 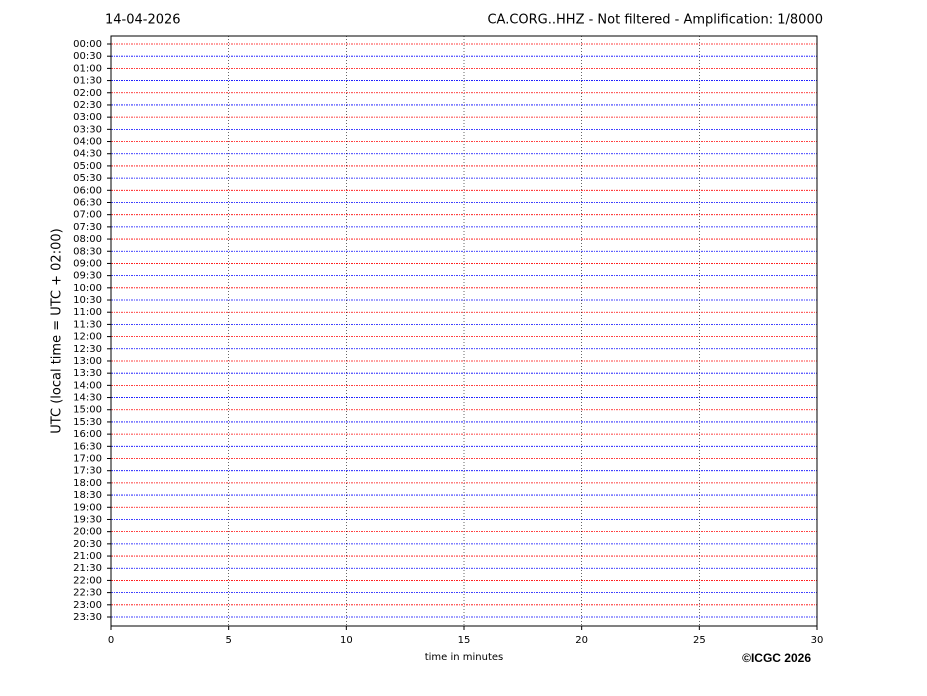 What do you see at coordinates (87, 459) in the screenshot?
I see `y-tick-label: 17:00` at bounding box center [87, 459].